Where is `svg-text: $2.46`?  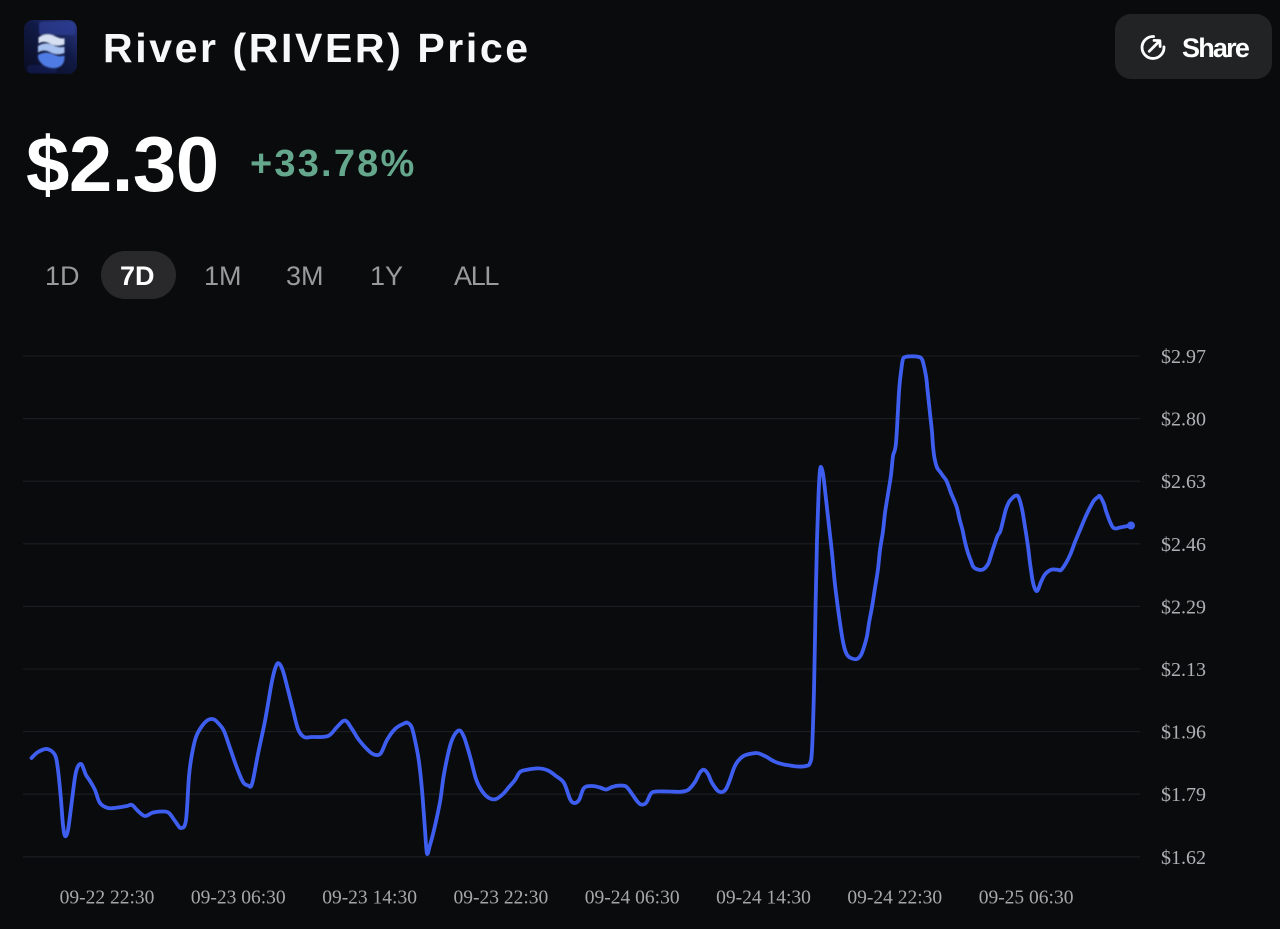
svg-text: $2.46 is located at coordinates (1183, 545).